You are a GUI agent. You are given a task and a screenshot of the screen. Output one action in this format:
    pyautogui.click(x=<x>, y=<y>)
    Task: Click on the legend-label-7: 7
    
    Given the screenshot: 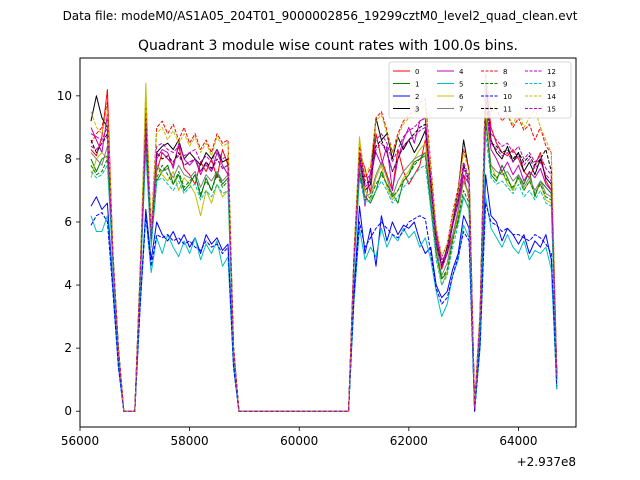 What is the action you would take?
    pyautogui.click(x=461, y=110)
    